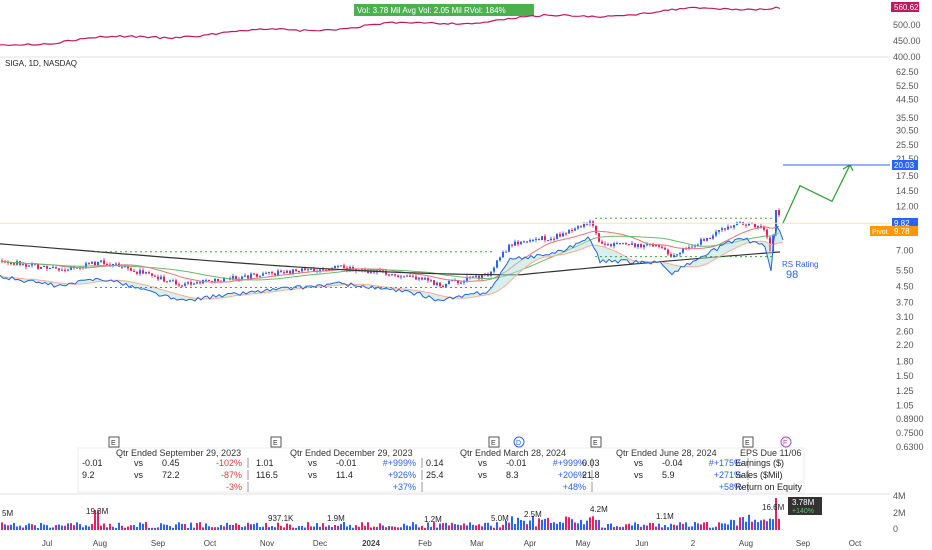 This screenshot has height=550, width=932. I want to click on index-tick: 450.00, so click(907, 41).